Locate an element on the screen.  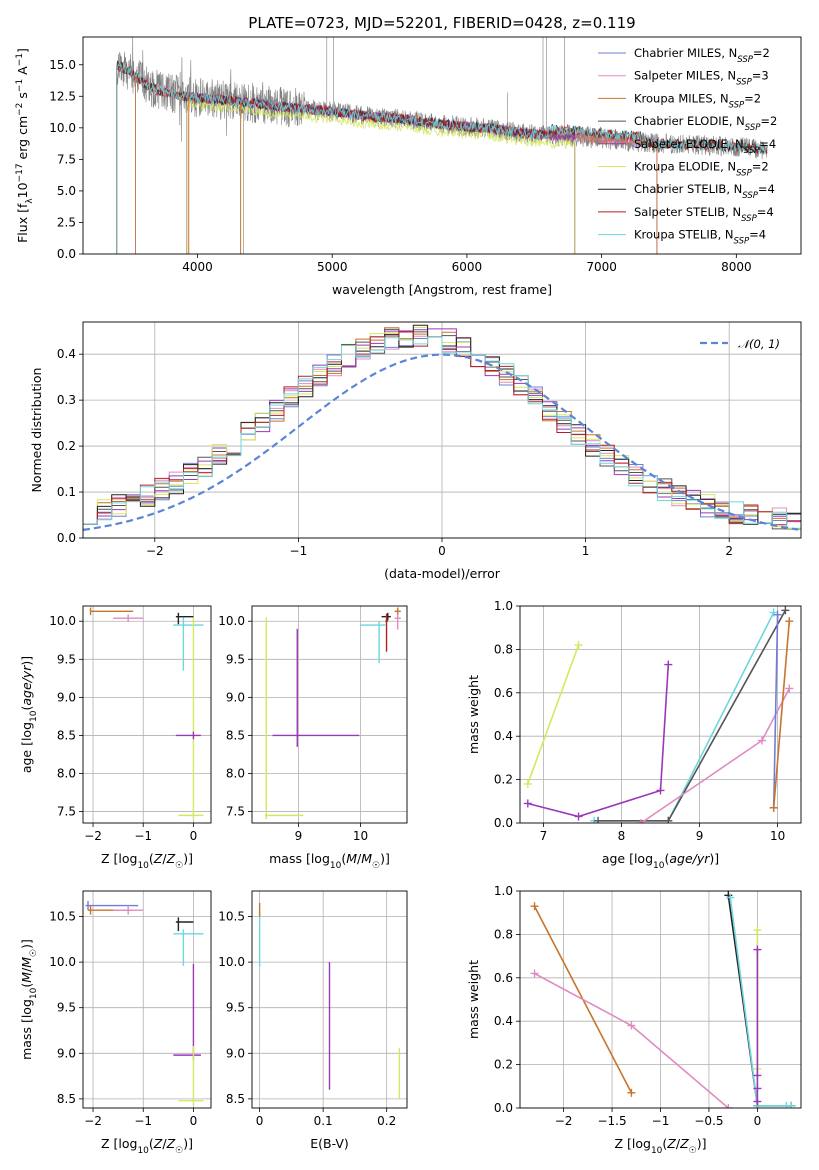
legend-text: Salpeter MILES, N is located at coordinates (685, 76).